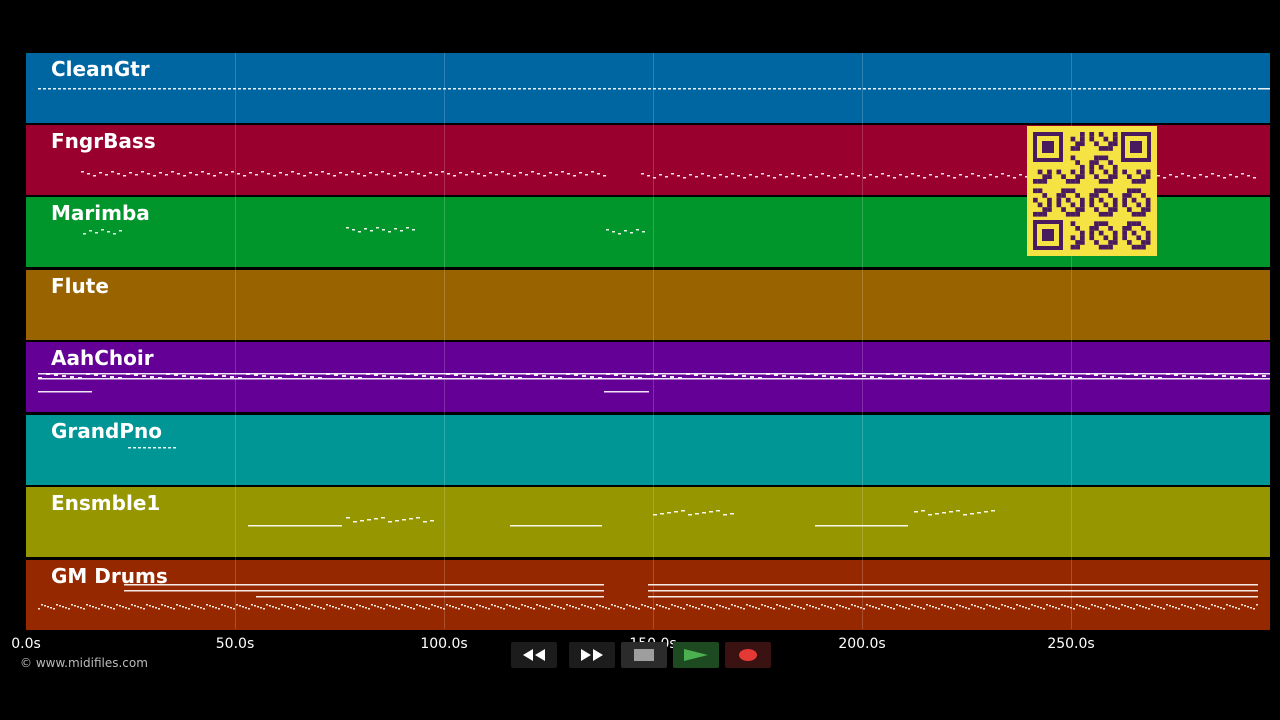  I want to click on transport-controls, so click(641, 655).